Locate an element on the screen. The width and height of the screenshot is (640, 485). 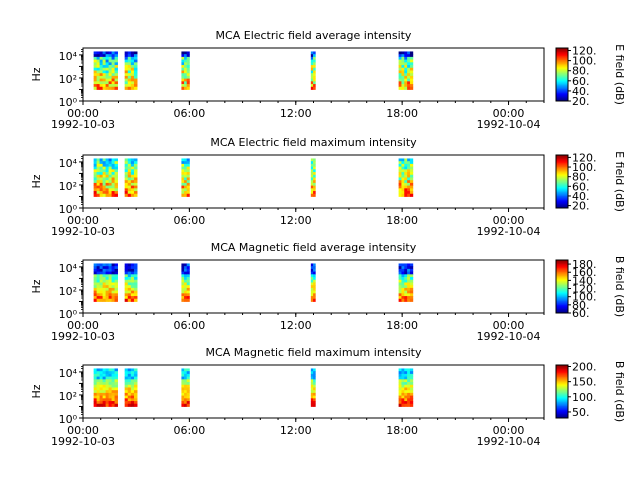
y-tick-label: 10⁴ is located at coordinates (68, 268).